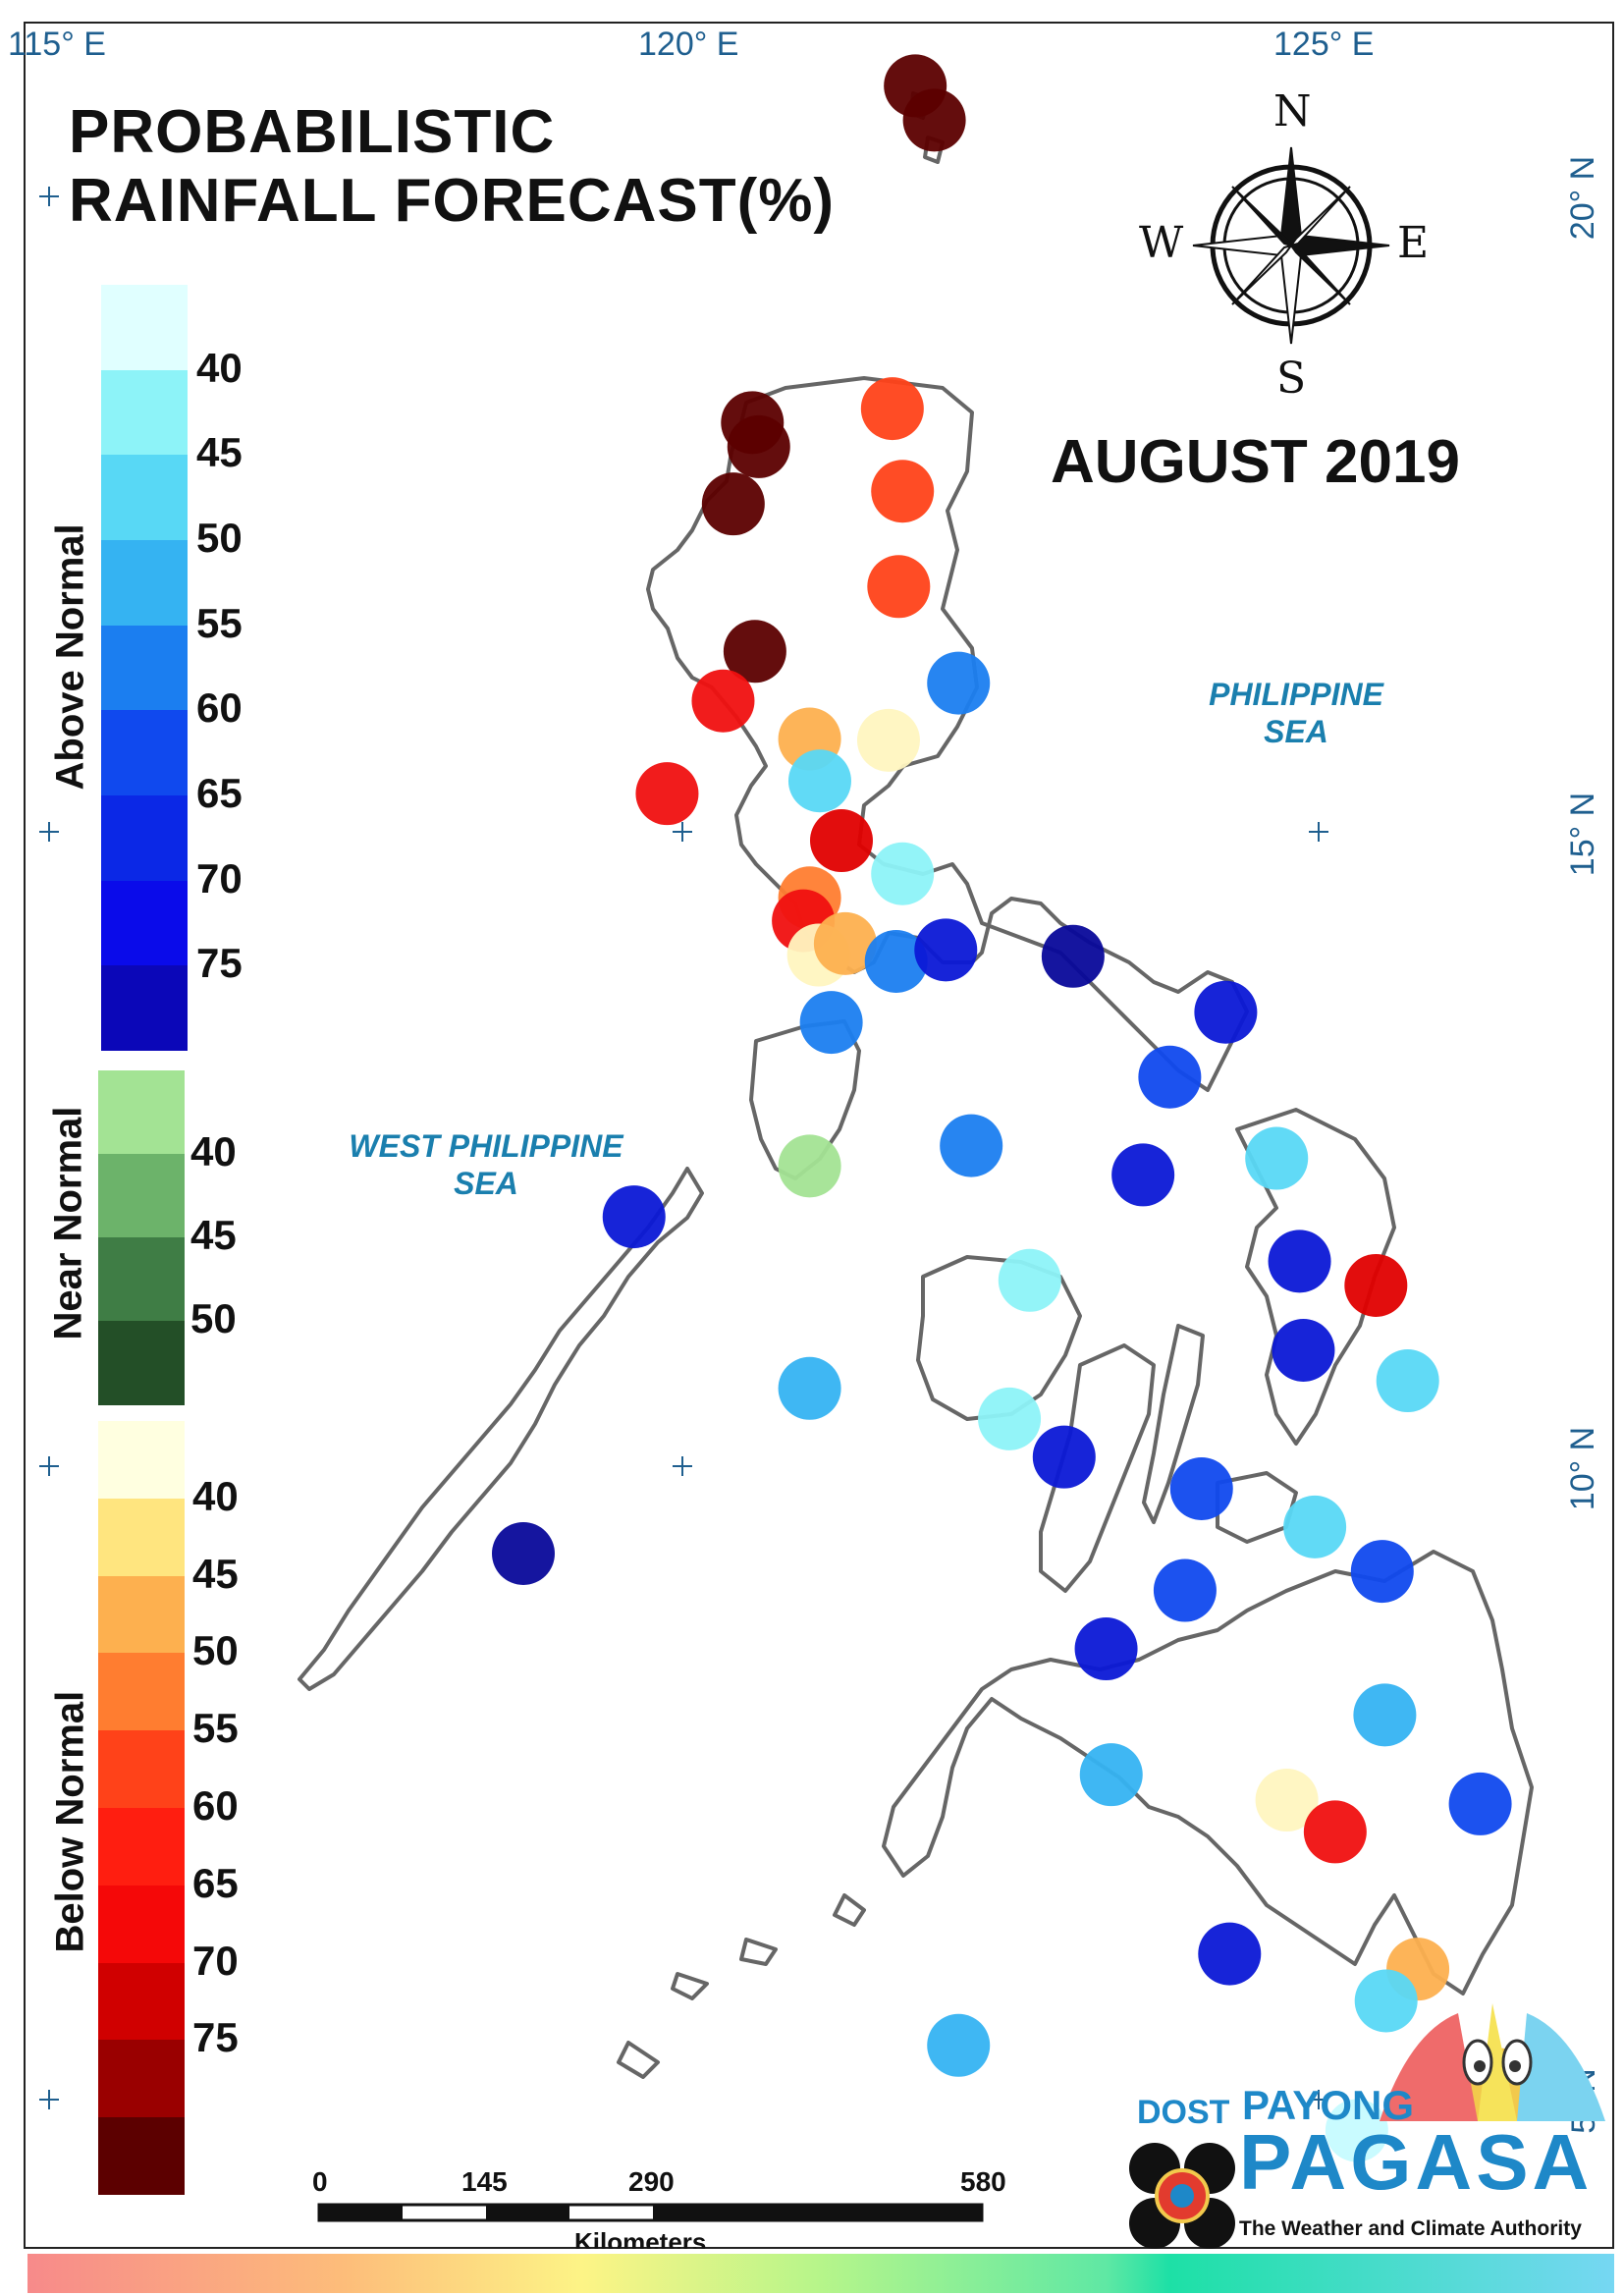 This screenshot has width=1624, height=2296. I want to click on legend-below-normal-tick: 75, so click(215, 2037).